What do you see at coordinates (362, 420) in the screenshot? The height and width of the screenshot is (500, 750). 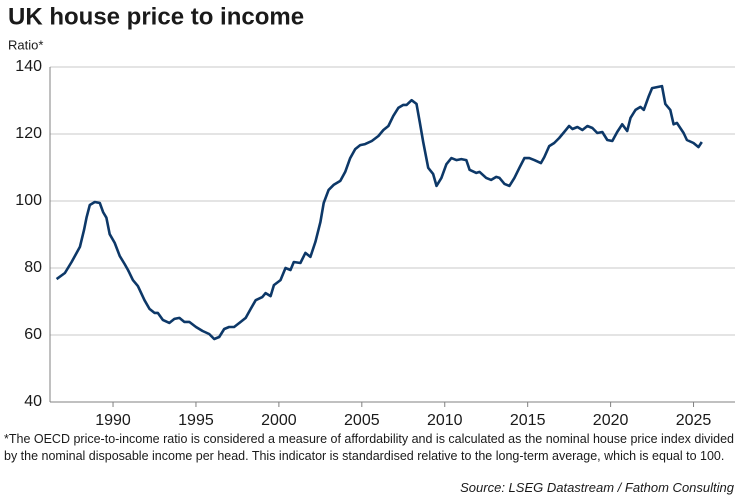 I see `x-tick-label: 2005` at bounding box center [362, 420].